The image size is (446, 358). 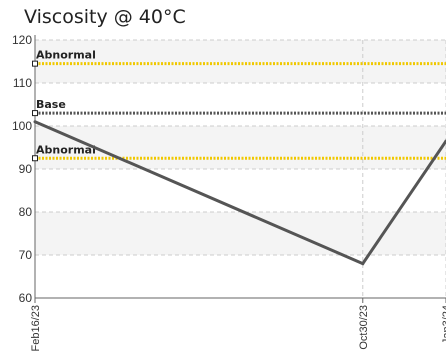 I want to click on y-tick-label: 60, so click(x=26, y=298).